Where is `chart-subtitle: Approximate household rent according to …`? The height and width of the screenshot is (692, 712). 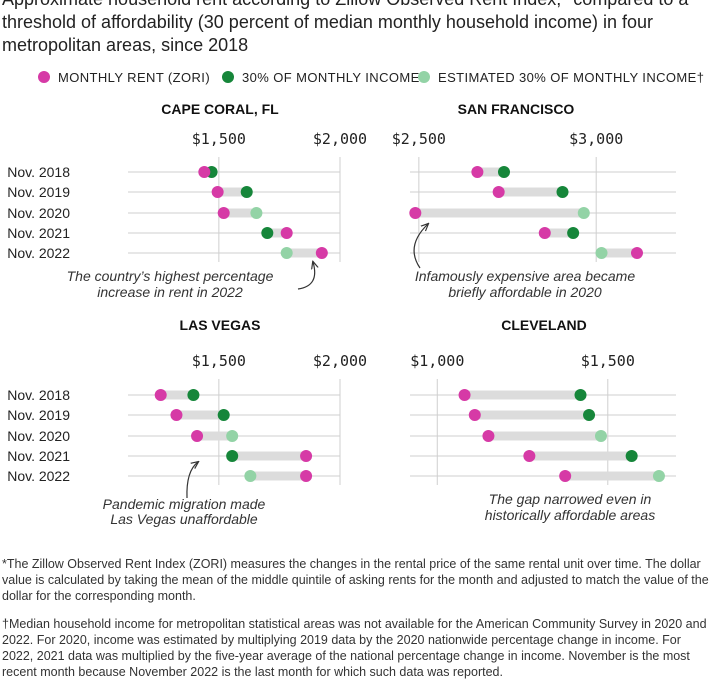 chart-subtitle: Approximate household rent according to … is located at coordinates (345, 27).